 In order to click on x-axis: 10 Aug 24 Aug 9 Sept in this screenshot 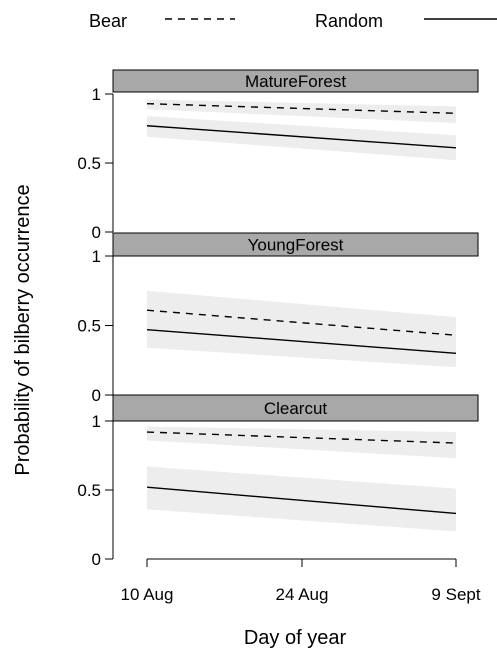, I will do `click(301, 581)`.